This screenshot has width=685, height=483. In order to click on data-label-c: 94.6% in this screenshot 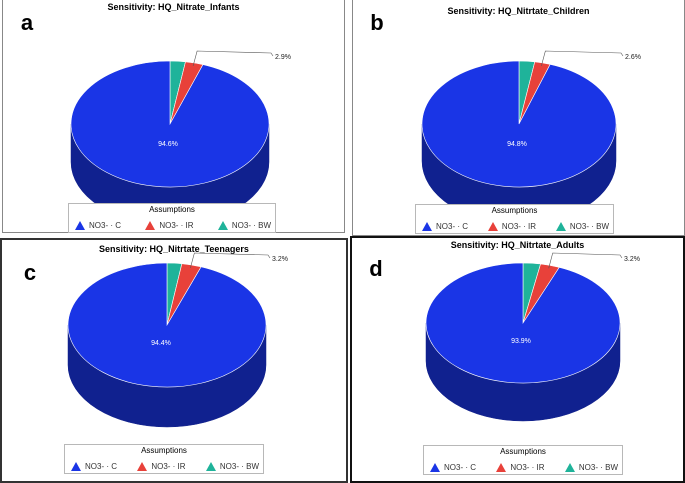, I will do `click(168, 144)`.